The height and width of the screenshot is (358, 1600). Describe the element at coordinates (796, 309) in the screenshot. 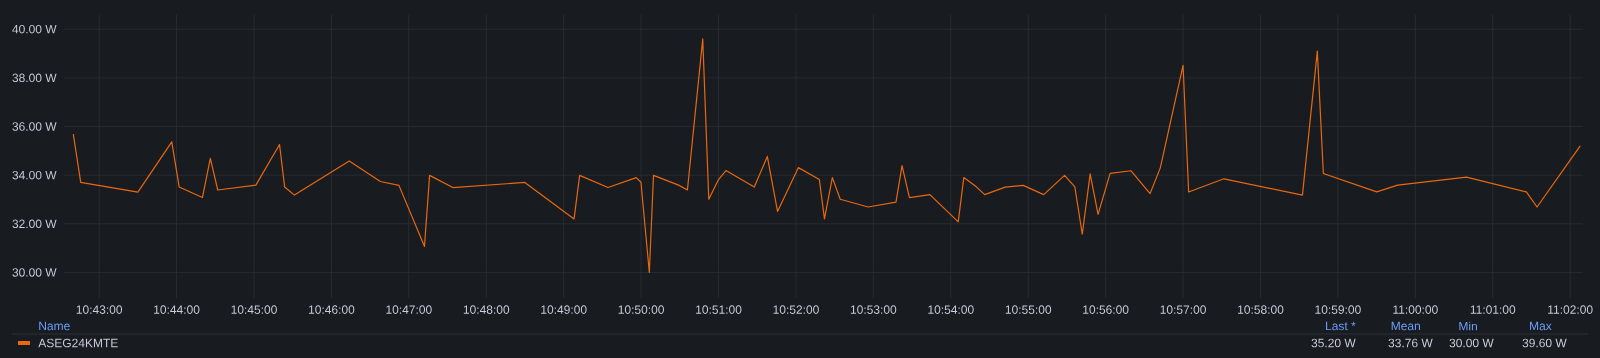

I see `x-tick-label: 10:52:00` at that location.